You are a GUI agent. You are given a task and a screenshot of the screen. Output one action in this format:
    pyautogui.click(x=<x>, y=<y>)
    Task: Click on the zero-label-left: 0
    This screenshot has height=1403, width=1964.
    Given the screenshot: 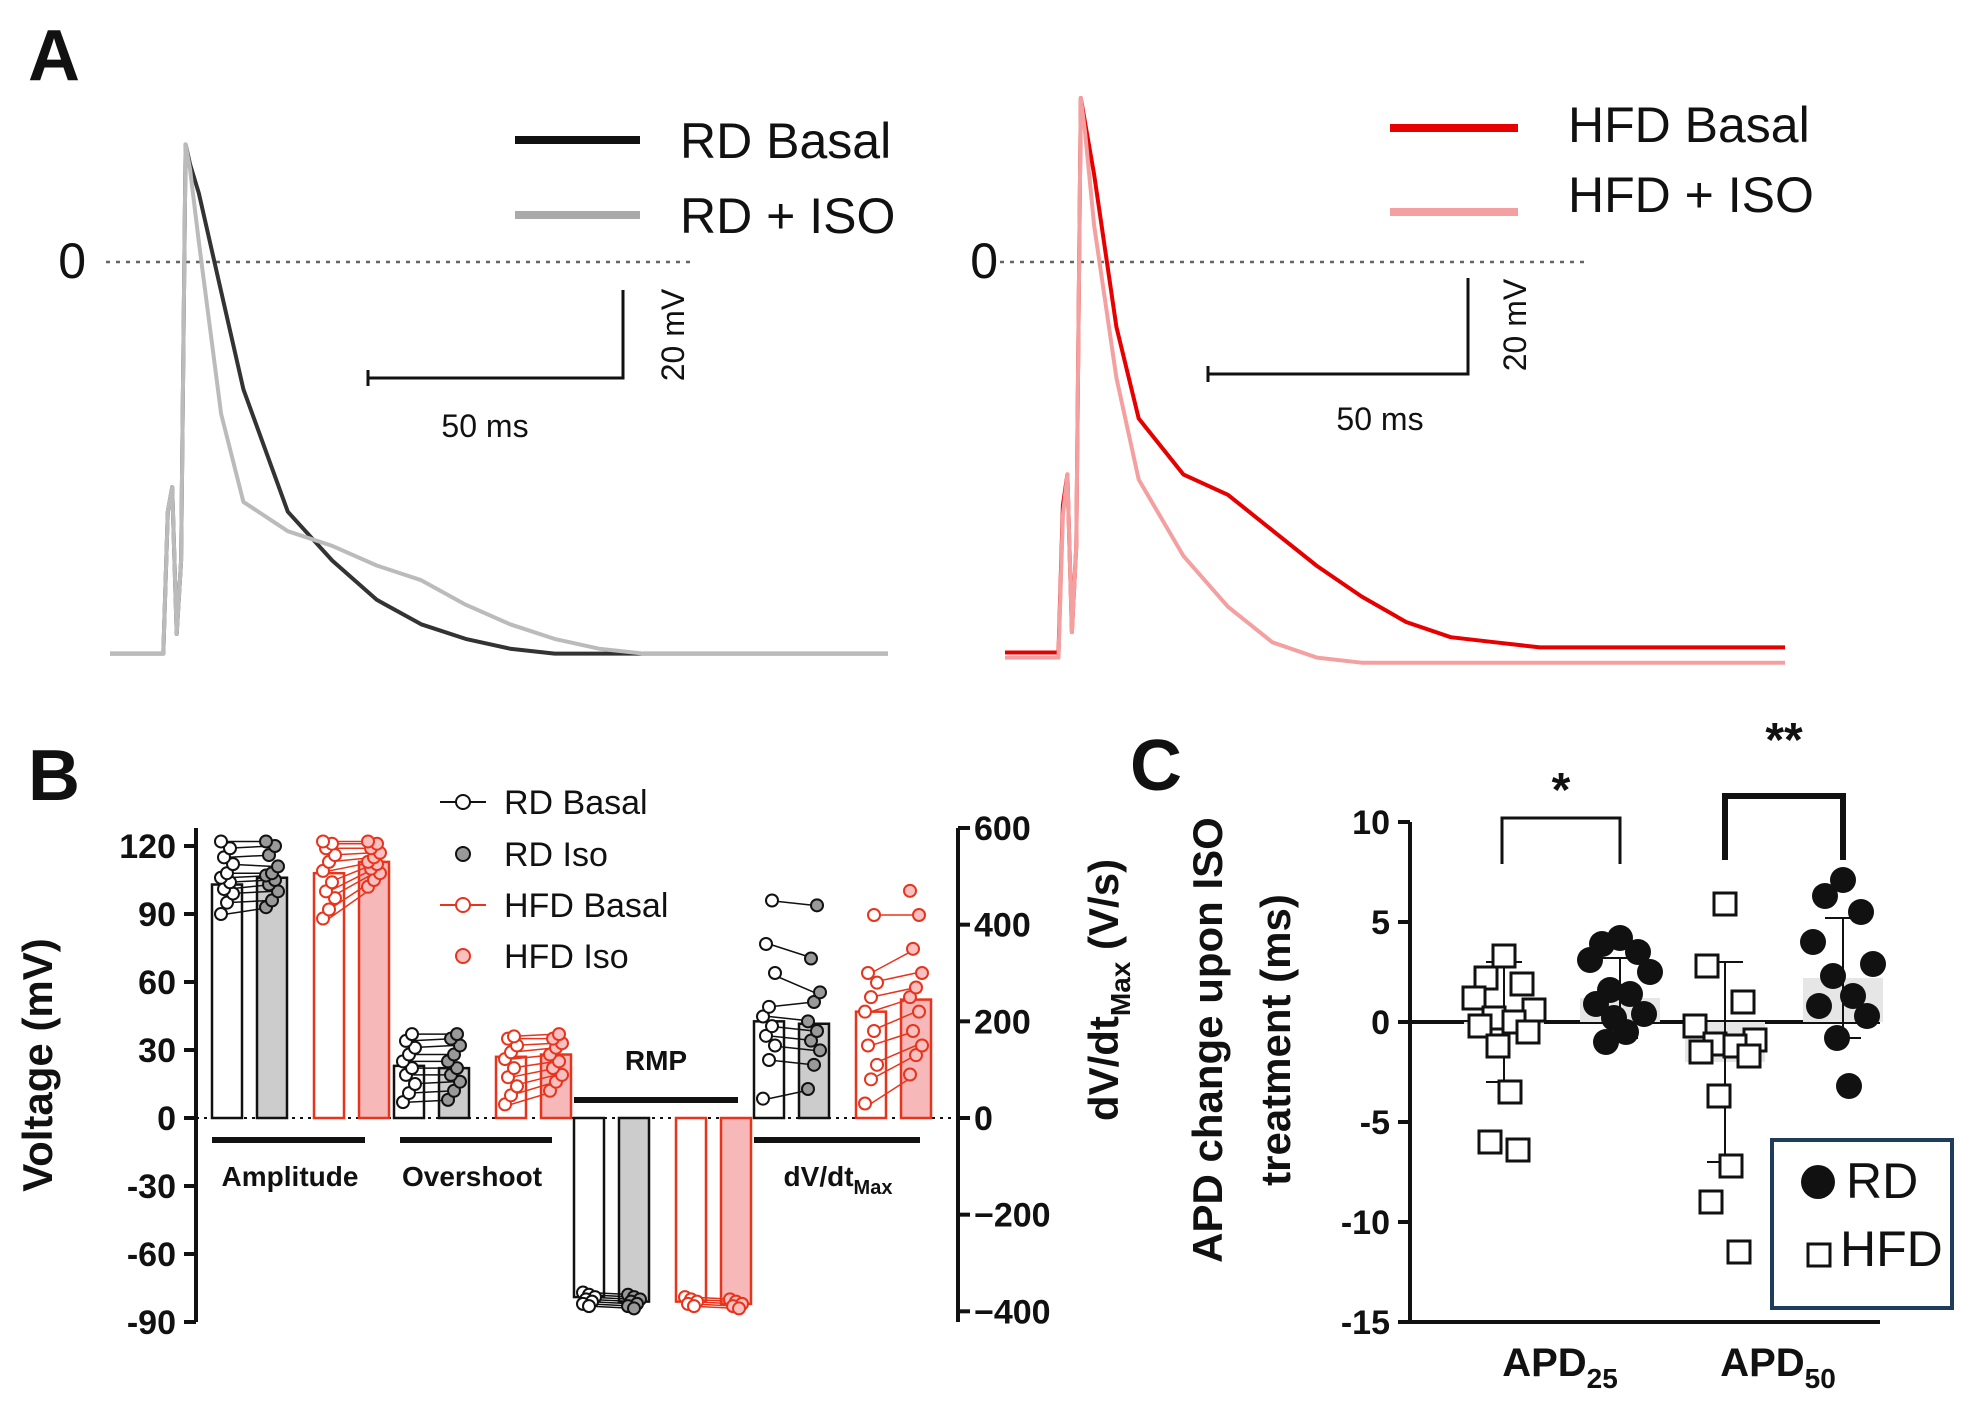 What is the action you would take?
    pyautogui.click(x=72, y=261)
    